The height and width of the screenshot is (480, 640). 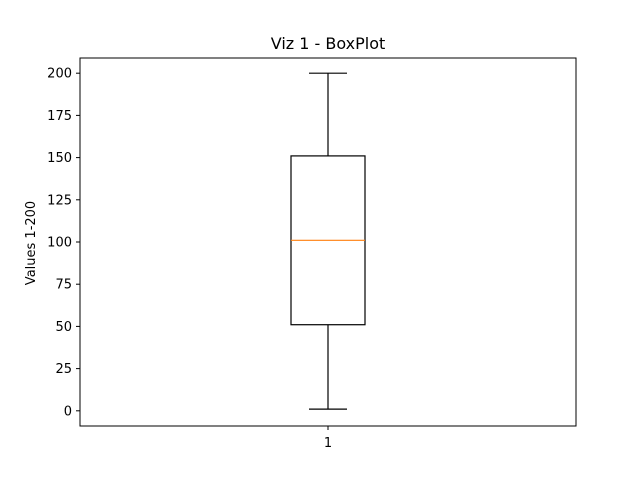 What do you see at coordinates (63, 369) in the screenshot?
I see `y-tick-label: 25` at bounding box center [63, 369].